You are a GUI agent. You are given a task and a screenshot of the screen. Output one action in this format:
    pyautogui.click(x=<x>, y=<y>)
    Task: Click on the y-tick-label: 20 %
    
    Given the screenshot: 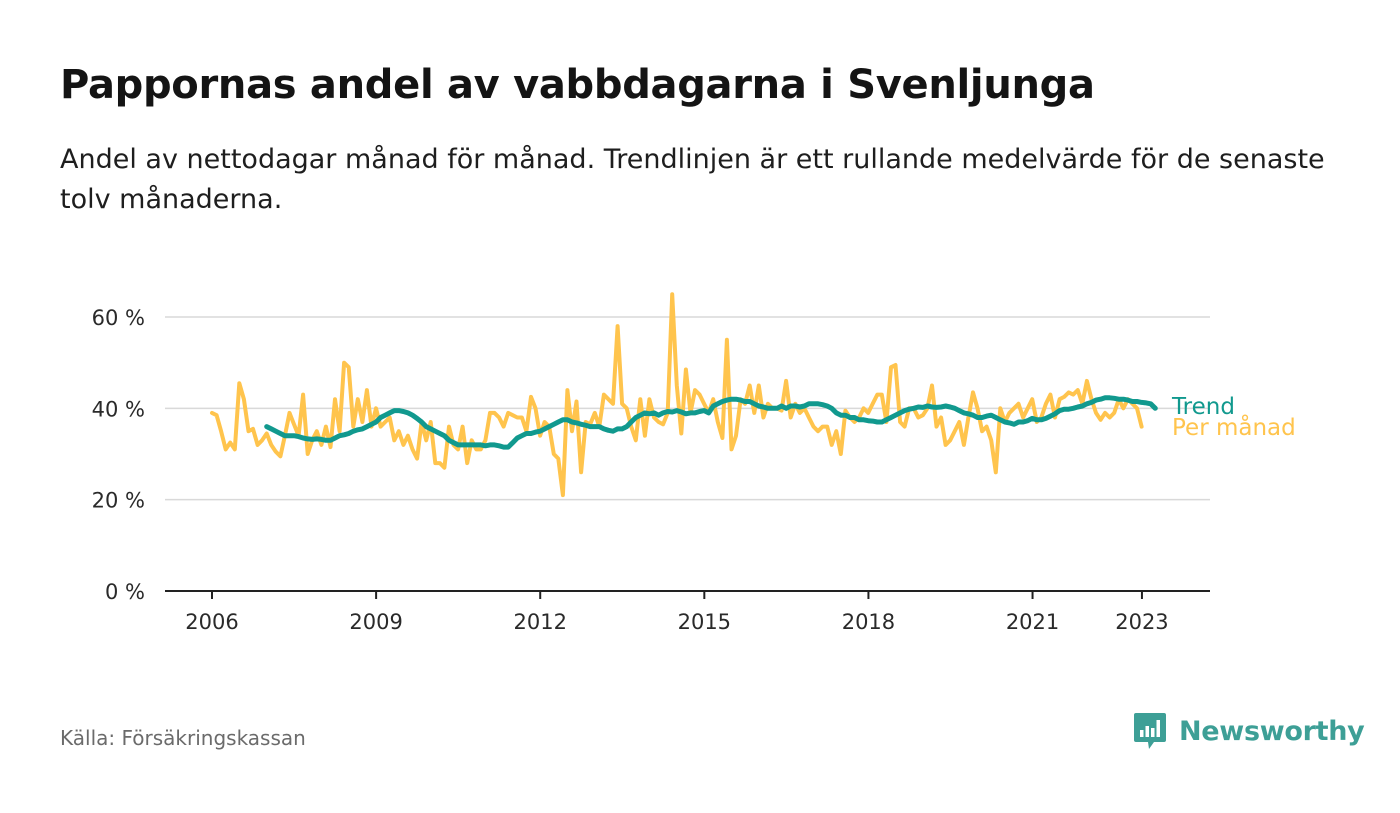 What is the action you would take?
    pyautogui.click(x=118, y=501)
    